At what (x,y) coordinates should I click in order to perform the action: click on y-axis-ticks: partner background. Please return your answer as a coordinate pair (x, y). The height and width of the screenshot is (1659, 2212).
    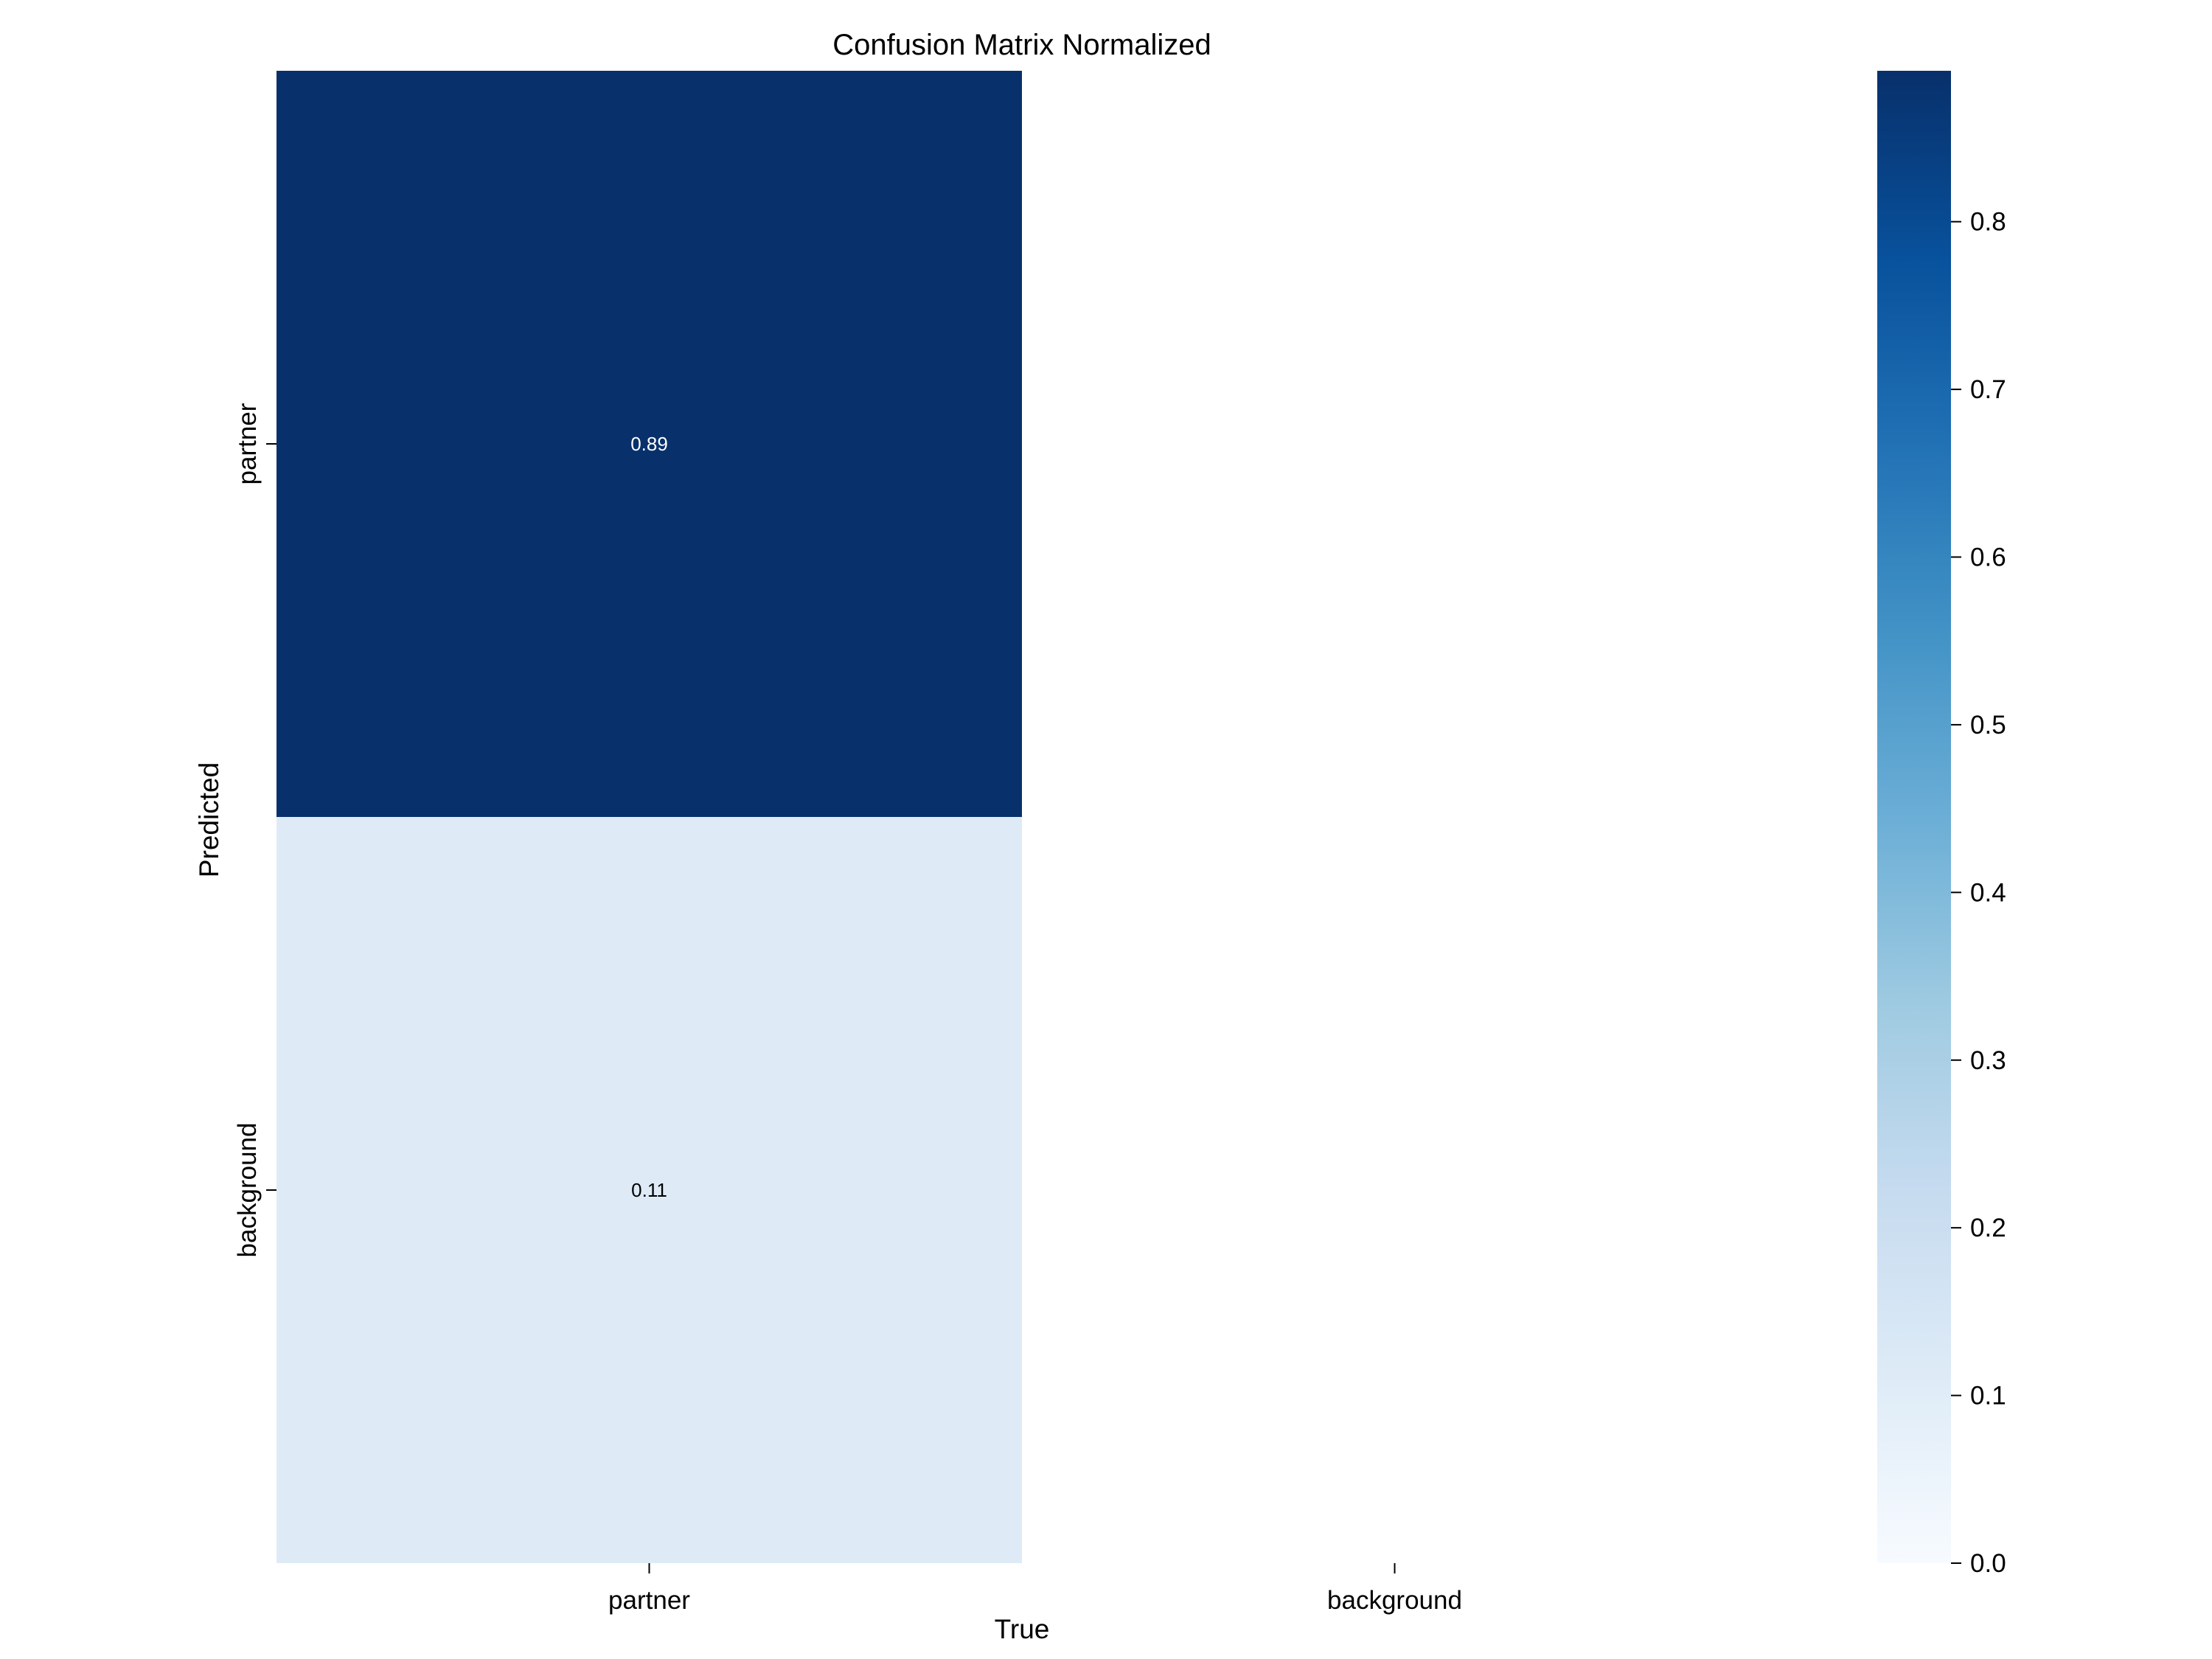
    Looking at the image, I should click on (254, 830).